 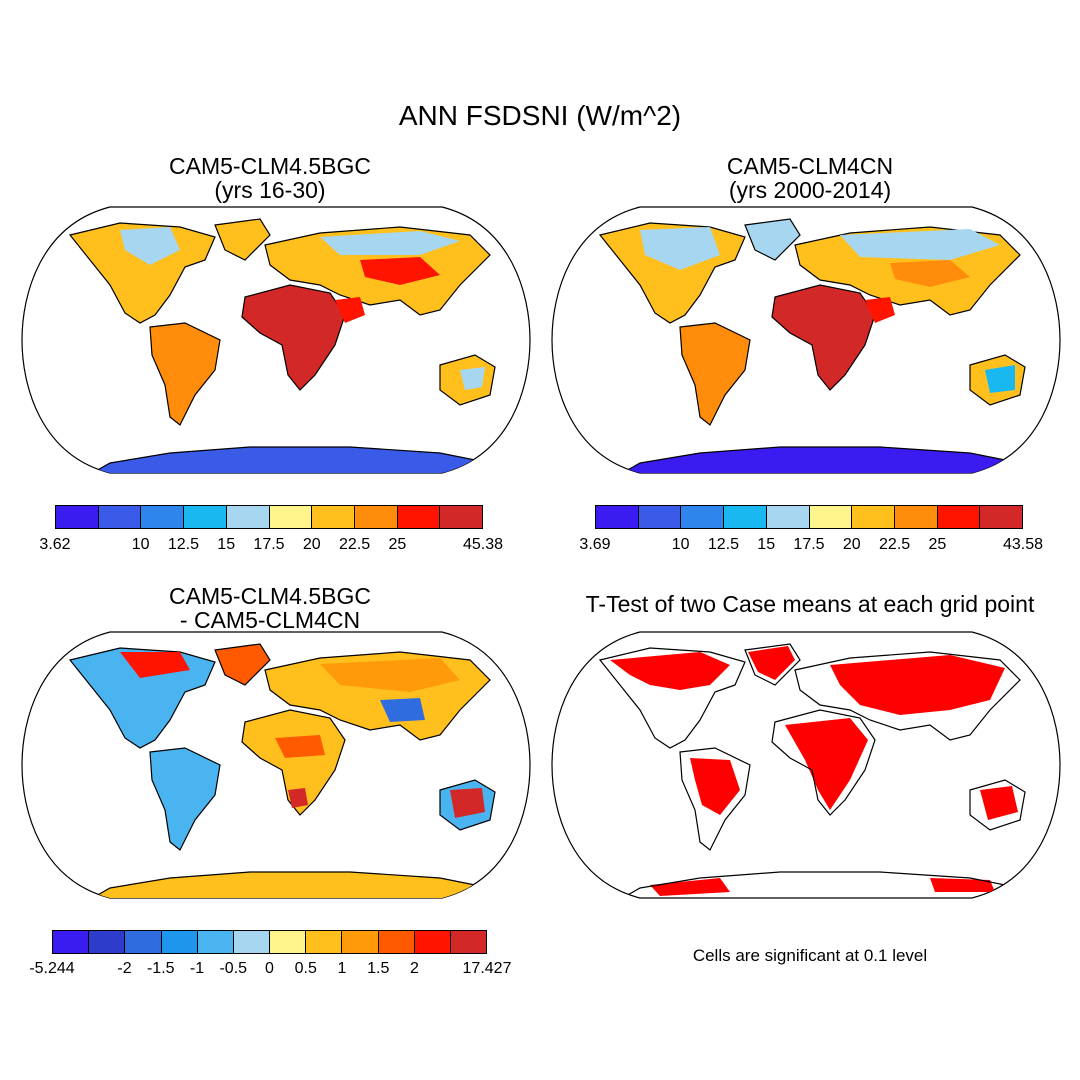 I want to click on colorbar-1-tick-label: 17.5, so click(x=269, y=544).